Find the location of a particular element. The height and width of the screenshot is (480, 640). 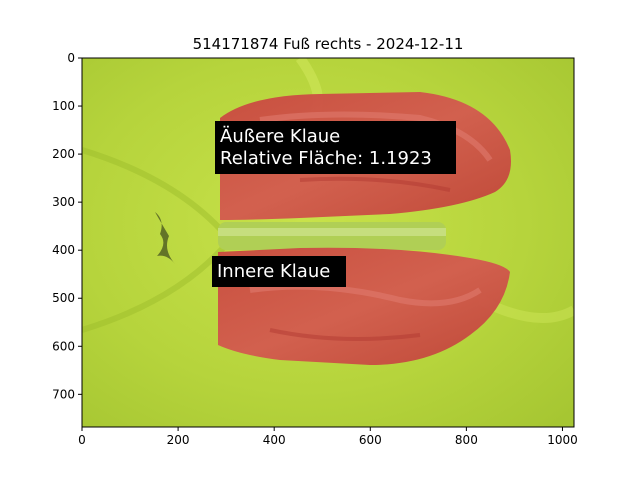

annotation-inner-claw: Innere Klaue is located at coordinates (279, 271).